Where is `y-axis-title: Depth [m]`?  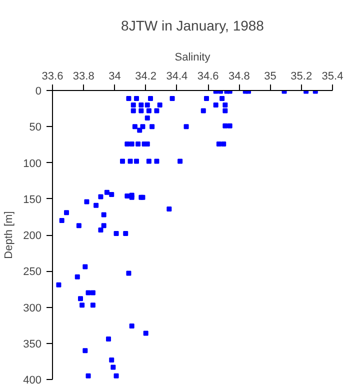 y-axis-title: Depth [m] is located at coordinates (9, 235).